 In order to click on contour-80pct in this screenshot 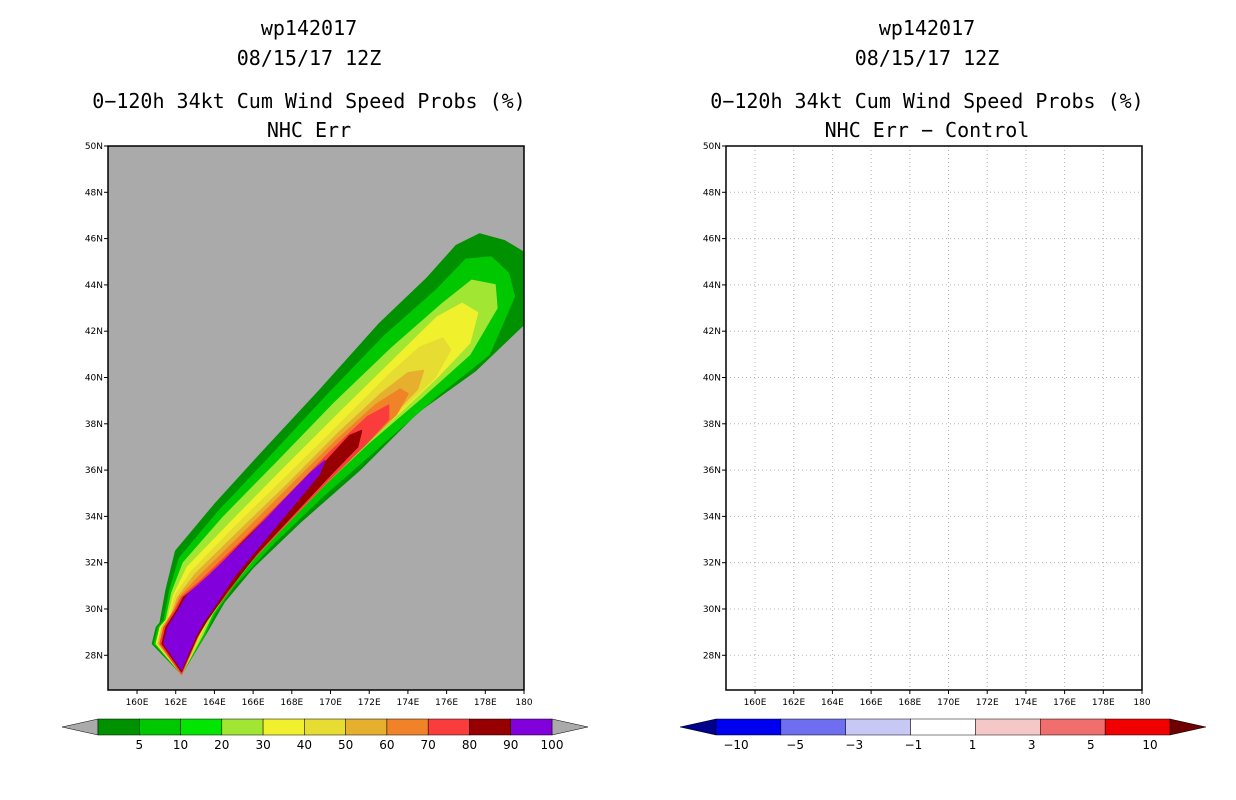, I will do `click(262, 551)`.